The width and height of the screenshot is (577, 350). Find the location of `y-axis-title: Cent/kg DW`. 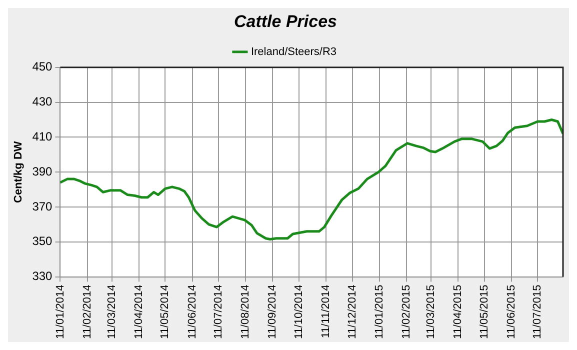

y-axis-title: Cent/kg DW is located at coordinates (18, 171).